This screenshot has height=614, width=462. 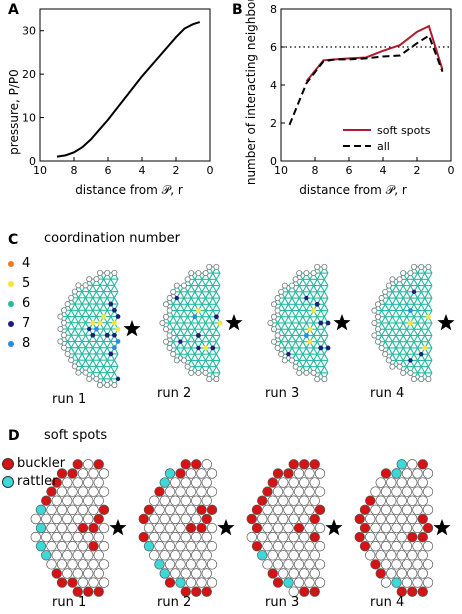 I want to click on coordination-particle, so click(x=118, y=329).